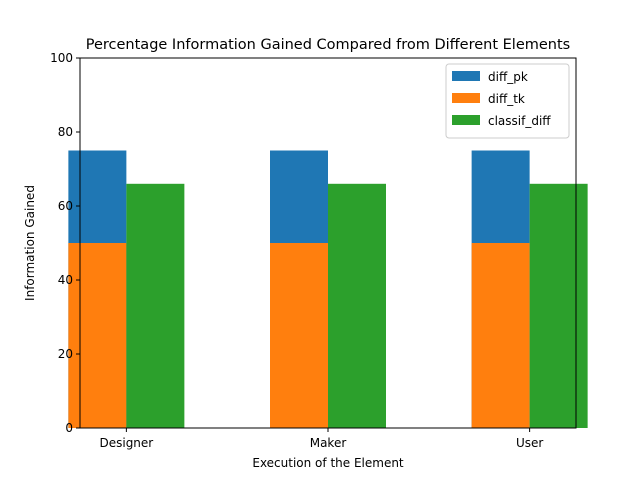 The image size is (640, 480). I want to click on y-tick-label: 60, so click(65, 206).